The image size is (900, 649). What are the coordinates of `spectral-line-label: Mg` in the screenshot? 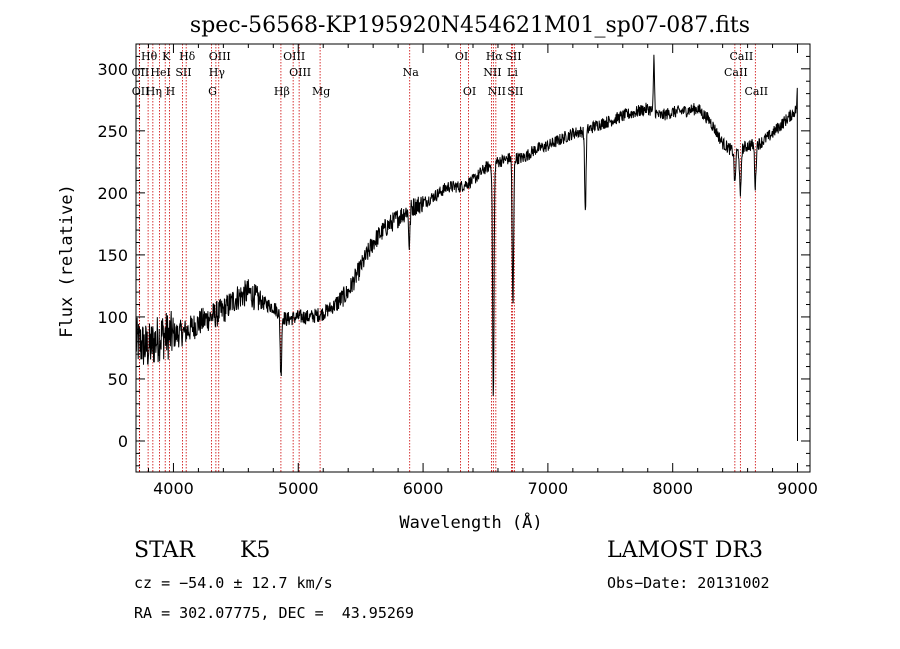 It's located at (321, 91).